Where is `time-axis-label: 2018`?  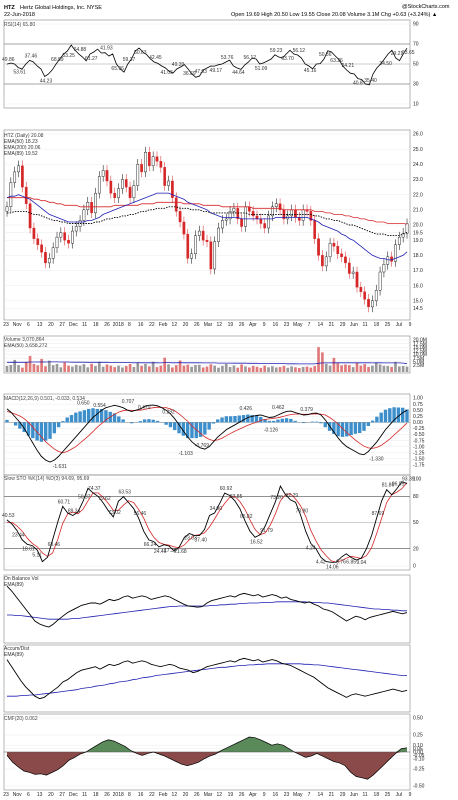 time-axis-label: 2018 is located at coordinates (118, 325).